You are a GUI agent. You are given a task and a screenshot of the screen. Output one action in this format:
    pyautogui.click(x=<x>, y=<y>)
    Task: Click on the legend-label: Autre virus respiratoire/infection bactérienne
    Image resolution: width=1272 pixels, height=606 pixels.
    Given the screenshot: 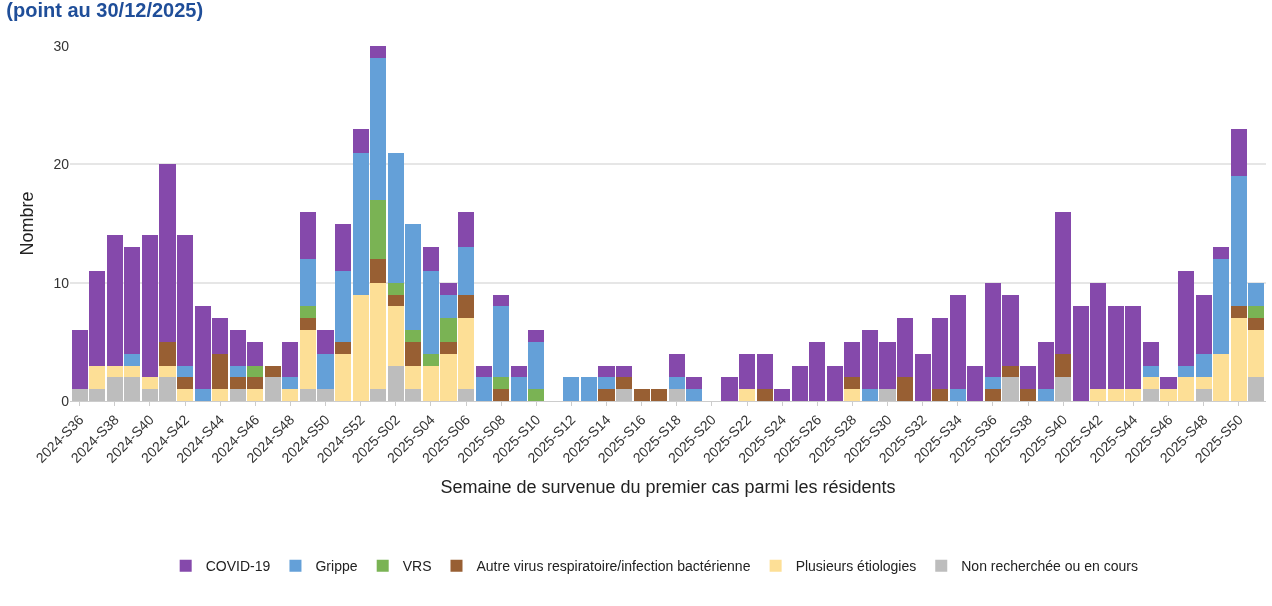 What is the action you would take?
    pyautogui.click(x=613, y=566)
    